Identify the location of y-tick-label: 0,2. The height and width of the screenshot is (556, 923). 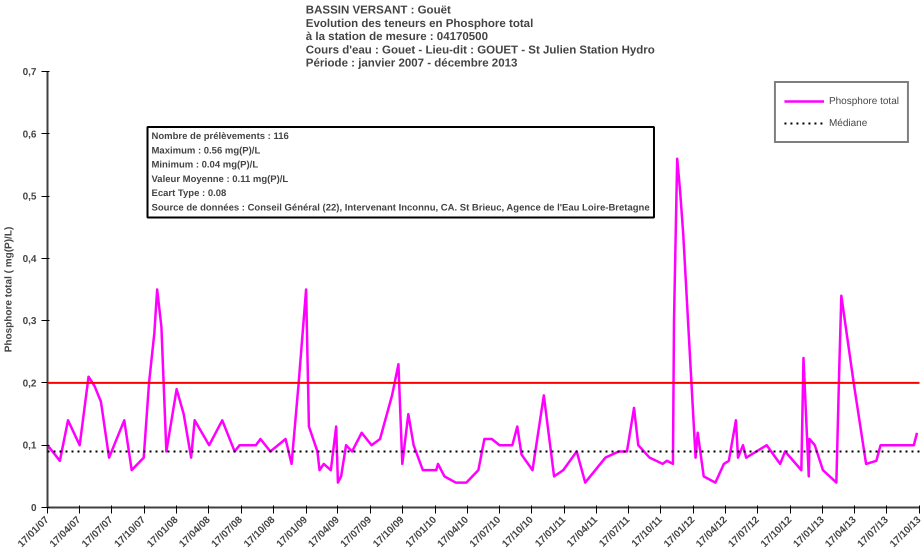
(29, 384).